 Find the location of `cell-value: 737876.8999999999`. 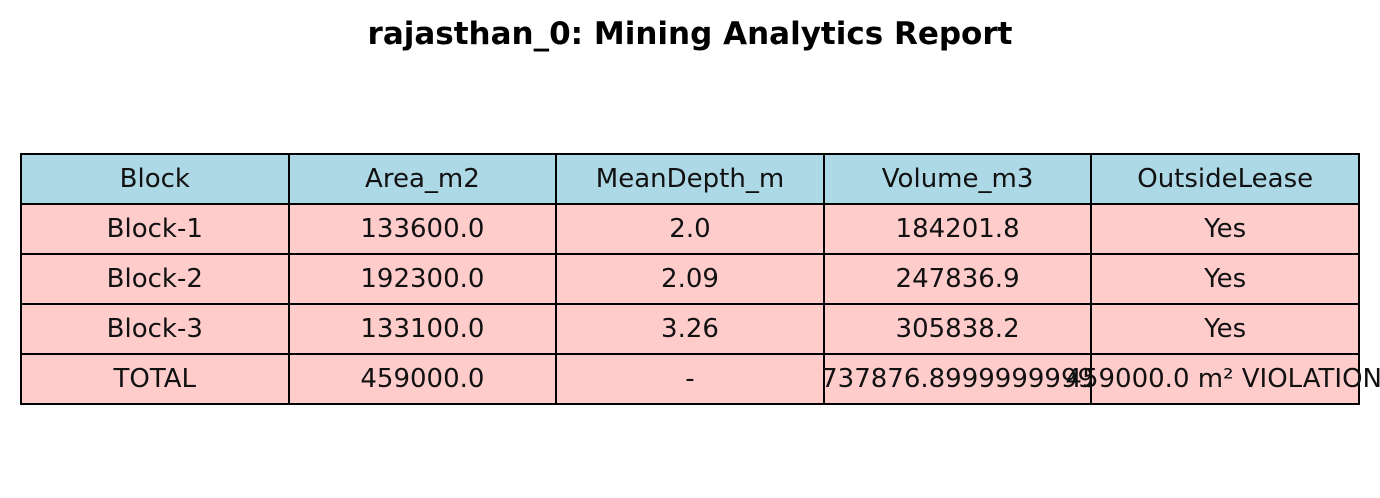

cell-value: 737876.8999999999 is located at coordinates (958, 379).